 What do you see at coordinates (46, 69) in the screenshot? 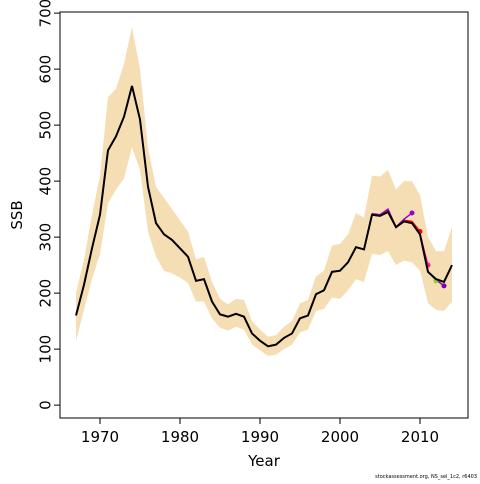
I see `y-tick-label: 600` at bounding box center [46, 69].